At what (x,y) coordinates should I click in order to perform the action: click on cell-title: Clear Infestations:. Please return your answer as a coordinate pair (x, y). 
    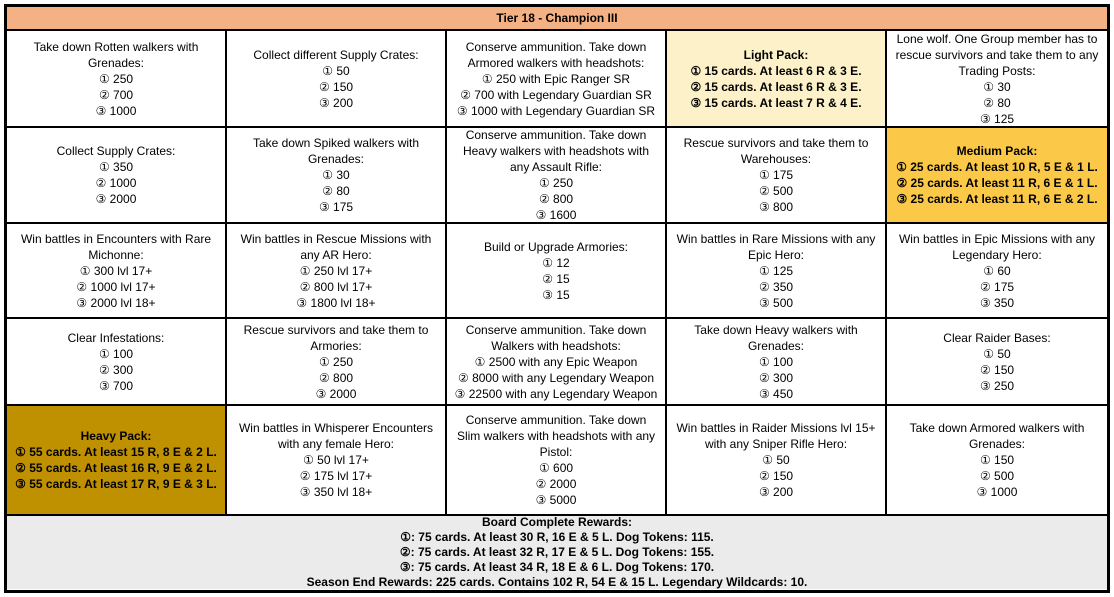
    Looking at the image, I should click on (116, 337).